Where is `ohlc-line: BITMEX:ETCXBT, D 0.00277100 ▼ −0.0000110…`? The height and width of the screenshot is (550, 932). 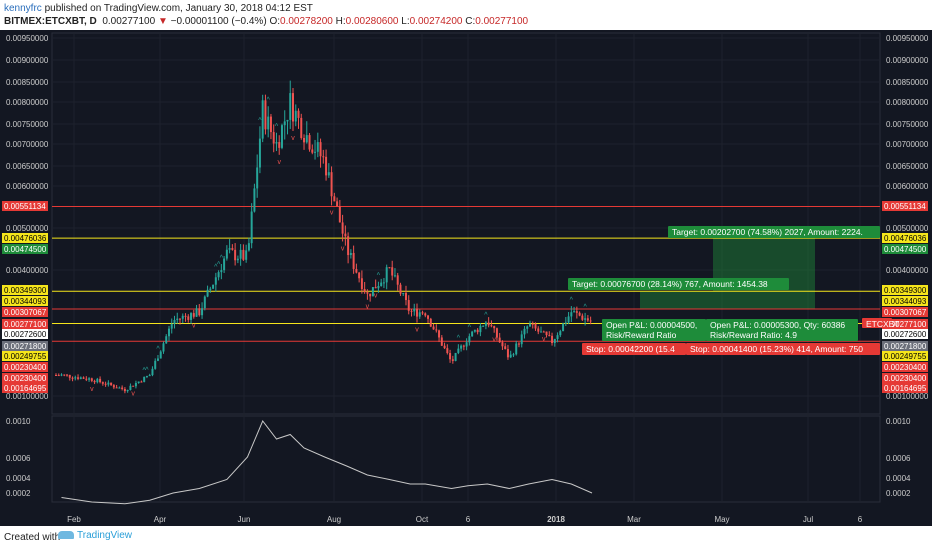
ohlc-line: BITMEX:ETCXBT, D 0.00277100 ▼ −0.0000110… is located at coordinates (266, 21).